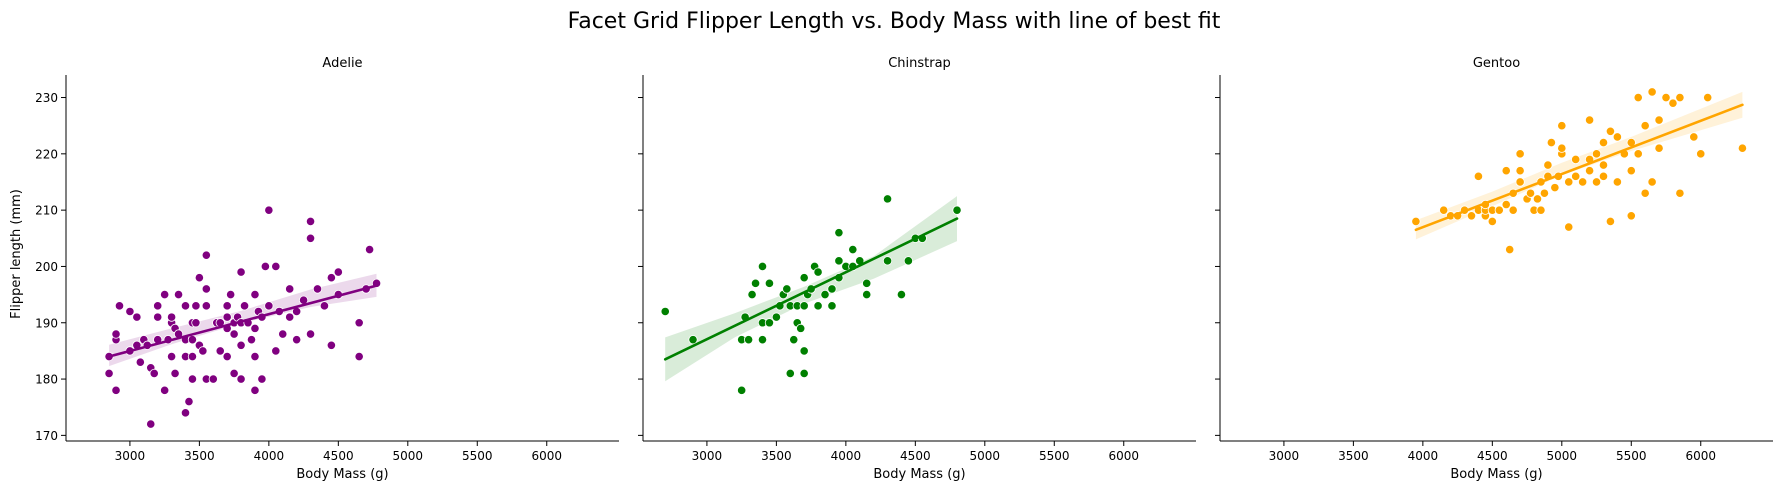 This screenshot has width=1789, height=494. Describe the element at coordinates (46, 98) in the screenshot. I see `y-tick-label: 230` at that location.